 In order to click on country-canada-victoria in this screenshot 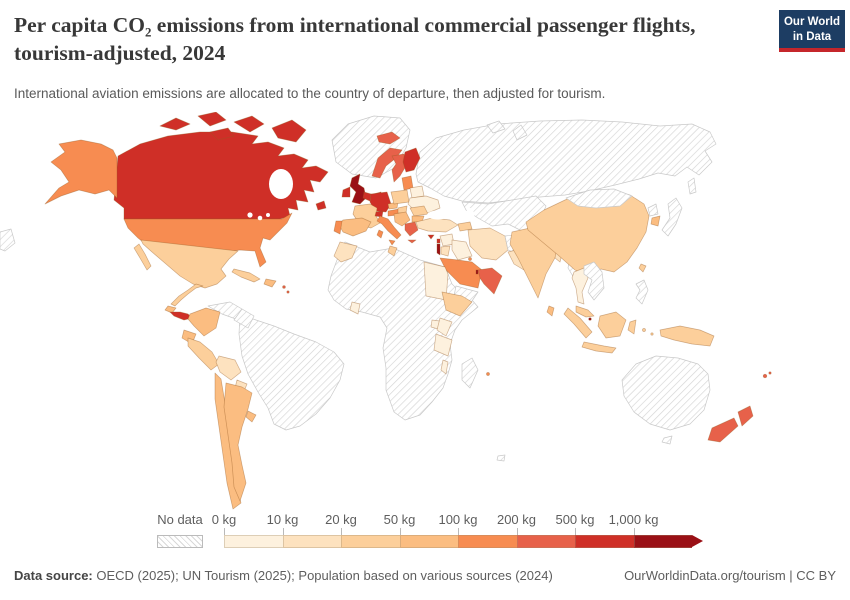, I will do `click(222, 134)`.